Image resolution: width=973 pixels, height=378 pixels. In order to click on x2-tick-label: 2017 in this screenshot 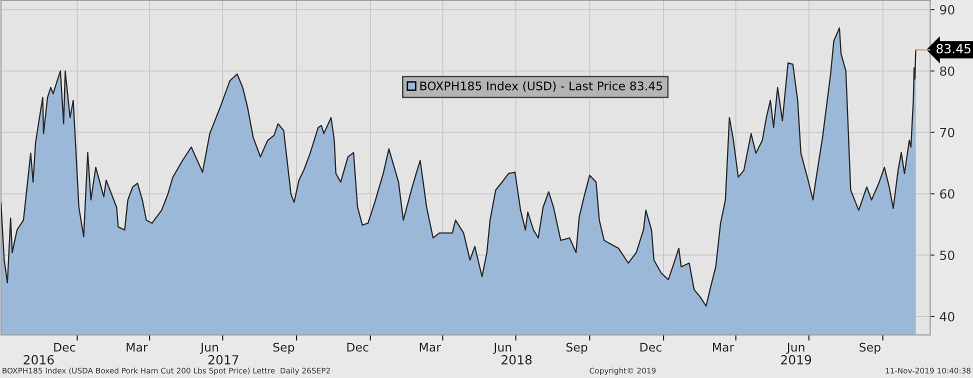, I will do `click(223, 359)`.